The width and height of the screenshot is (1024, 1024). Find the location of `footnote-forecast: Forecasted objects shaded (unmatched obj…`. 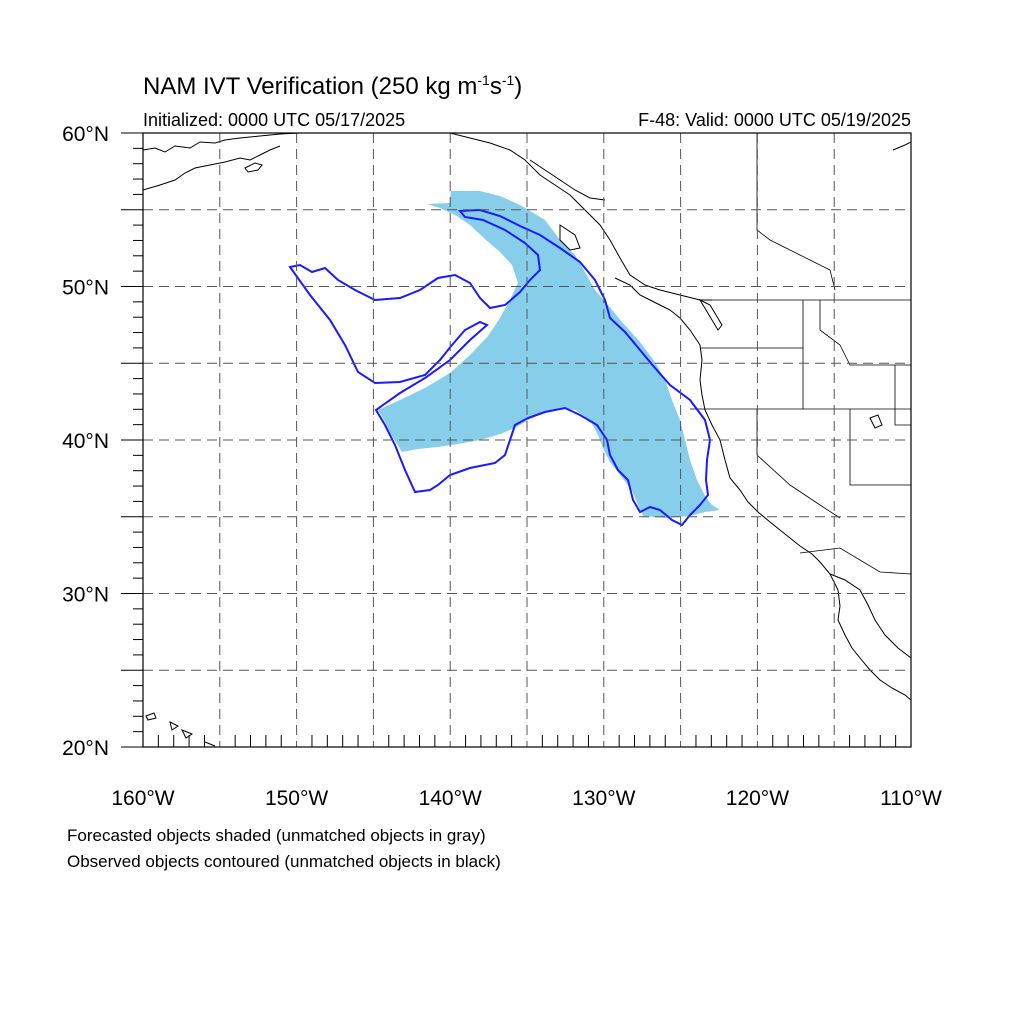

footnote-forecast: Forecasted objects shaded (unmatched obj… is located at coordinates (276, 835).